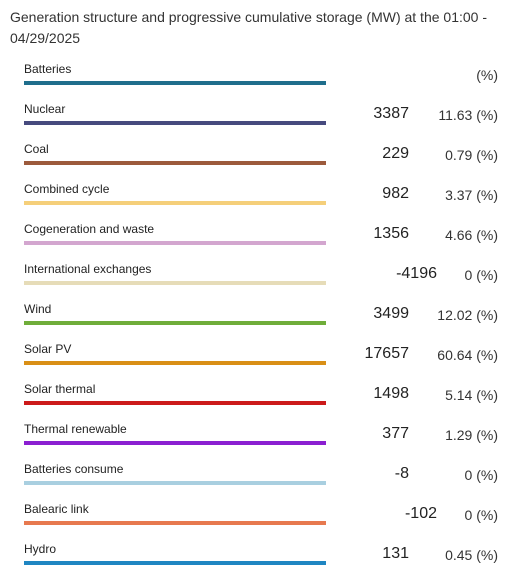 The width and height of the screenshot is (526, 585). What do you see at coordinates (467, 315) in the screenshot?
I see `generation-row-percent: 12.02 (%)` at bounding box center [467, 315].